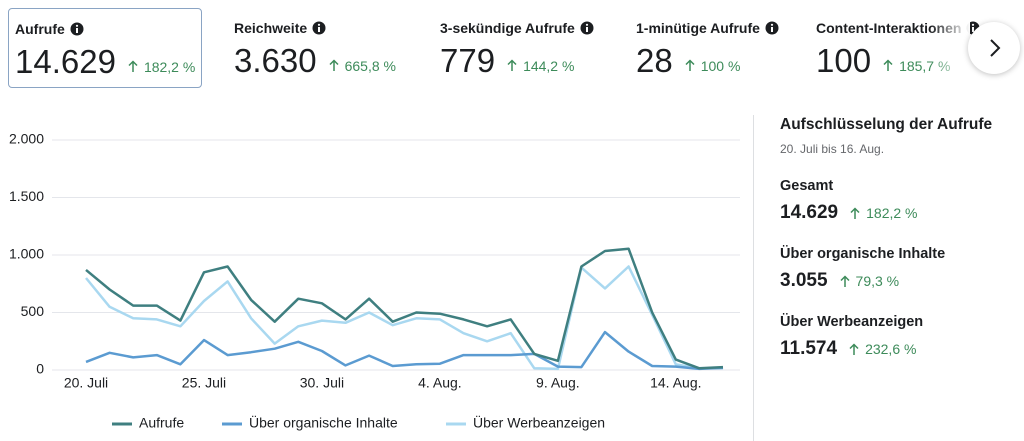 The width and height of the screenshot is (1024, 441). I want to click on change-text: 232,6 %, so click(891, 349).